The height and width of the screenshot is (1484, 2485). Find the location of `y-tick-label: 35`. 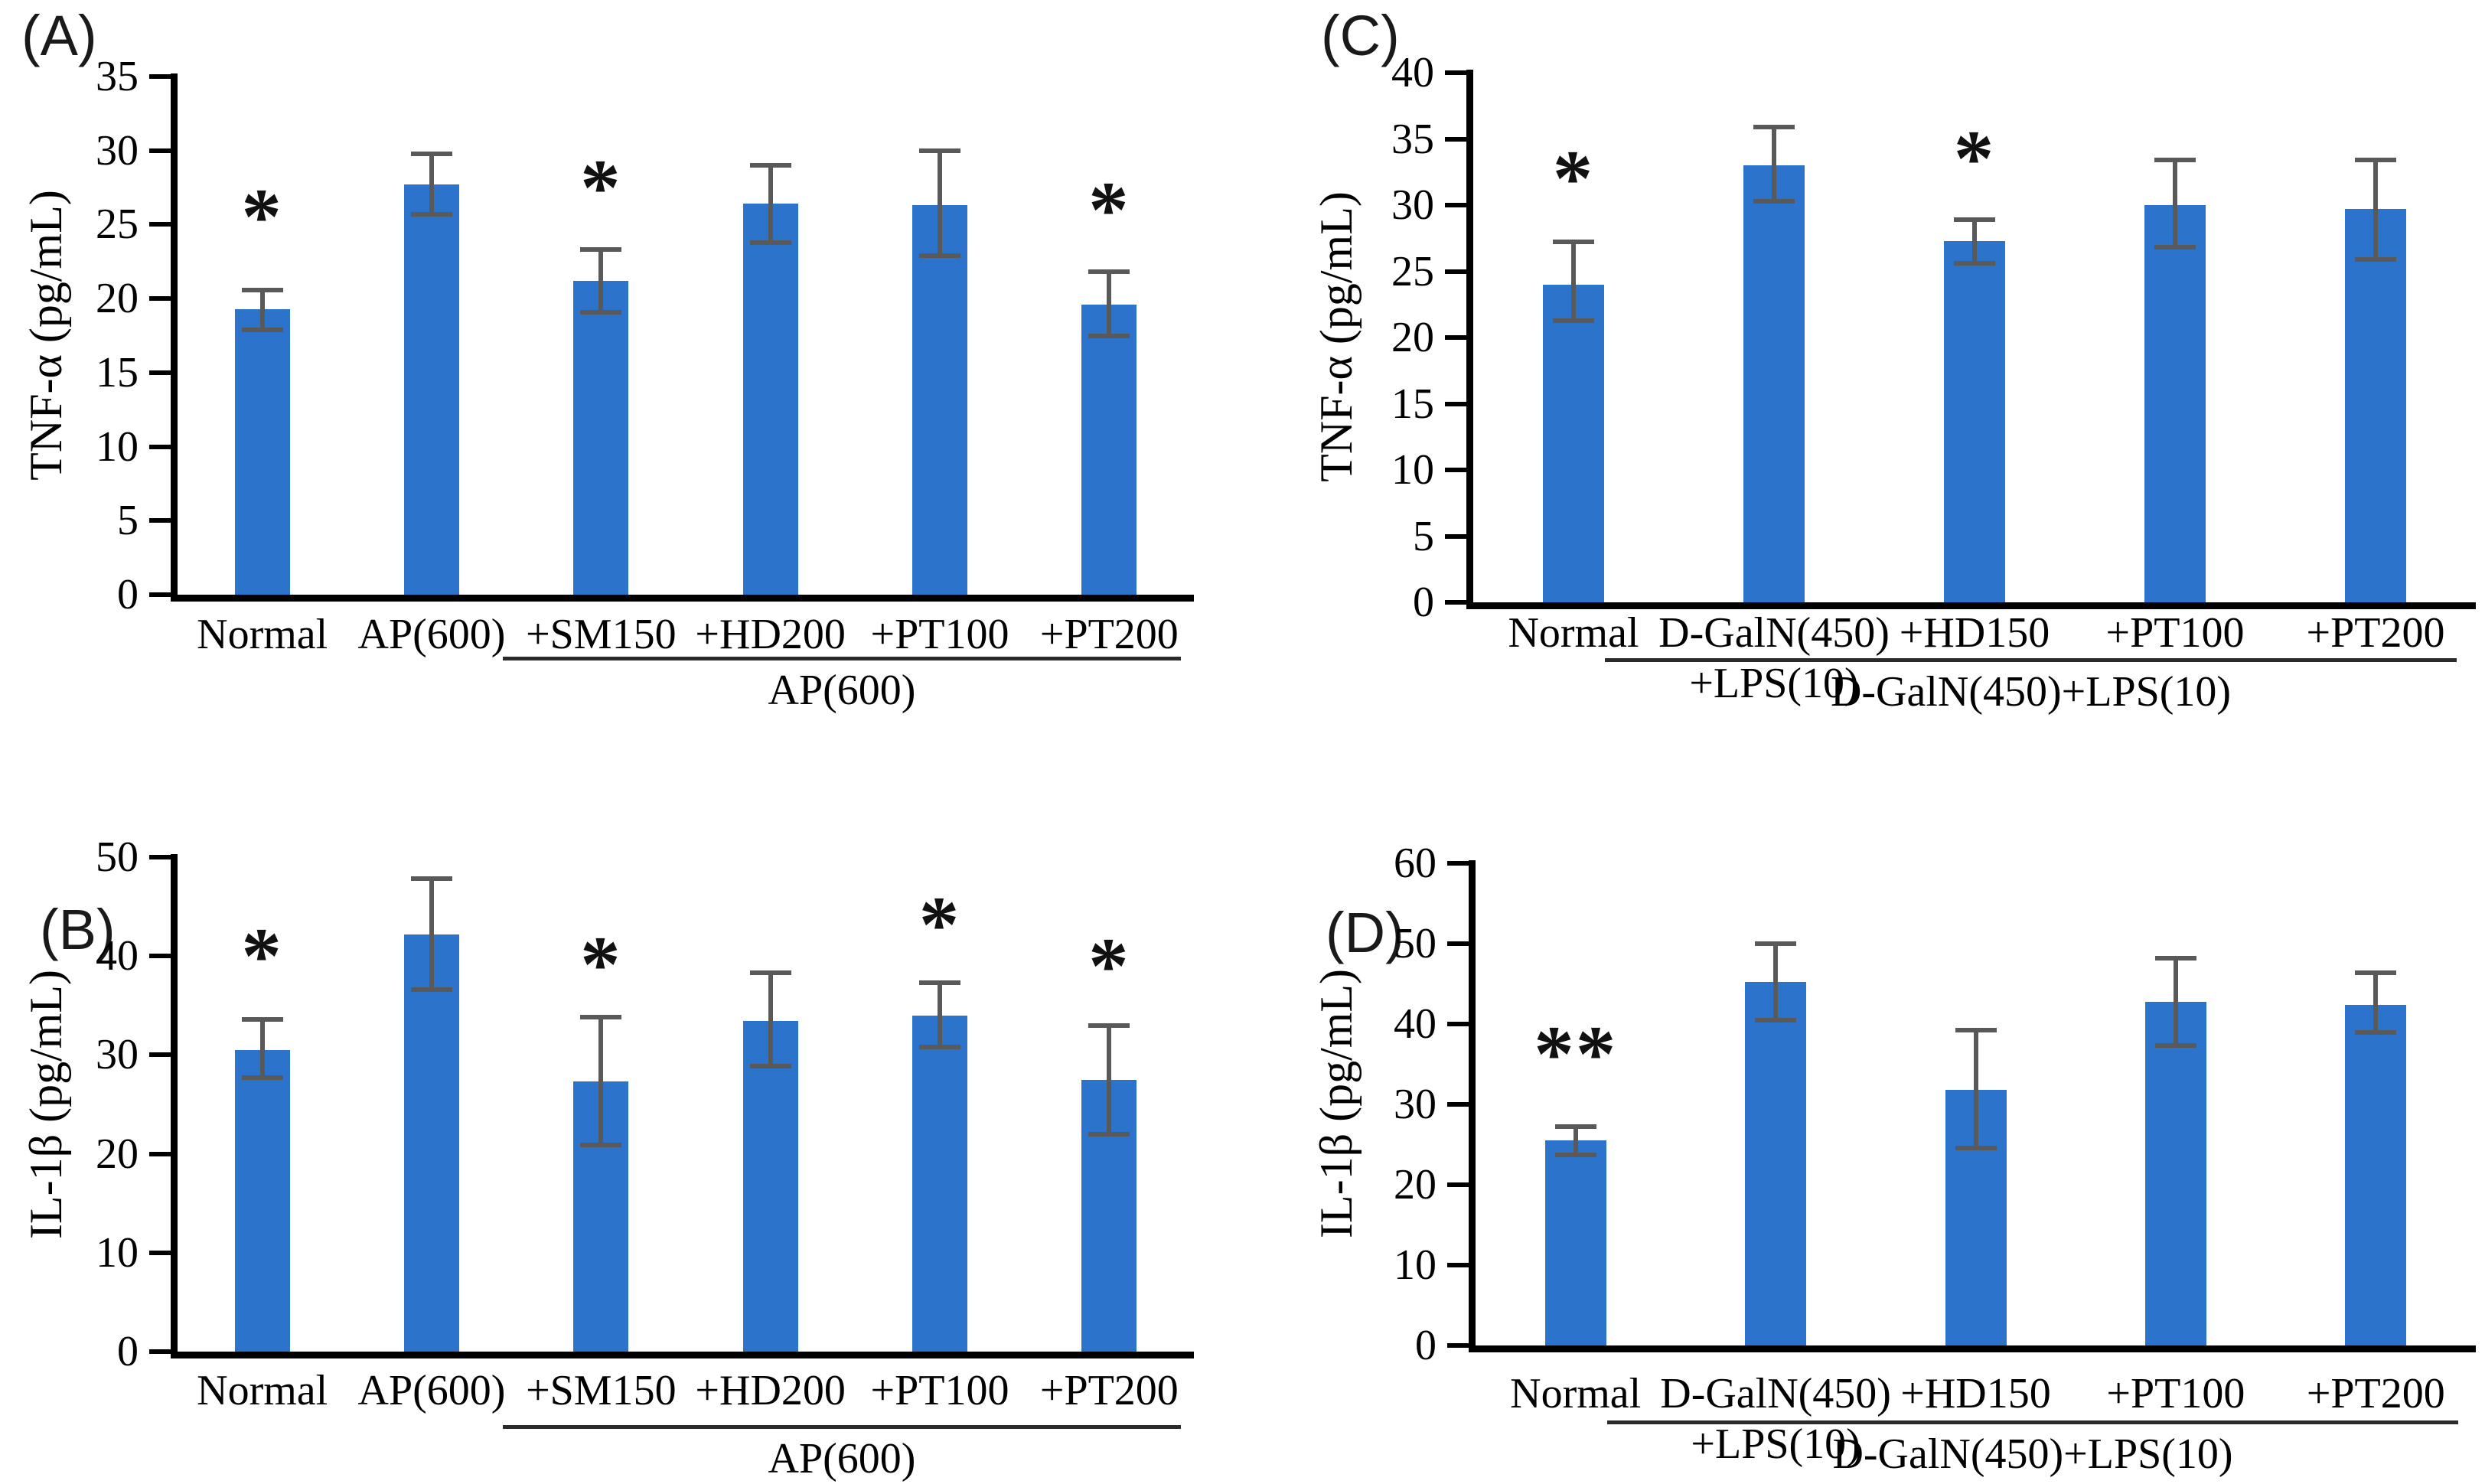

y-tick-label: 35 is located at coordinates (117, 76).